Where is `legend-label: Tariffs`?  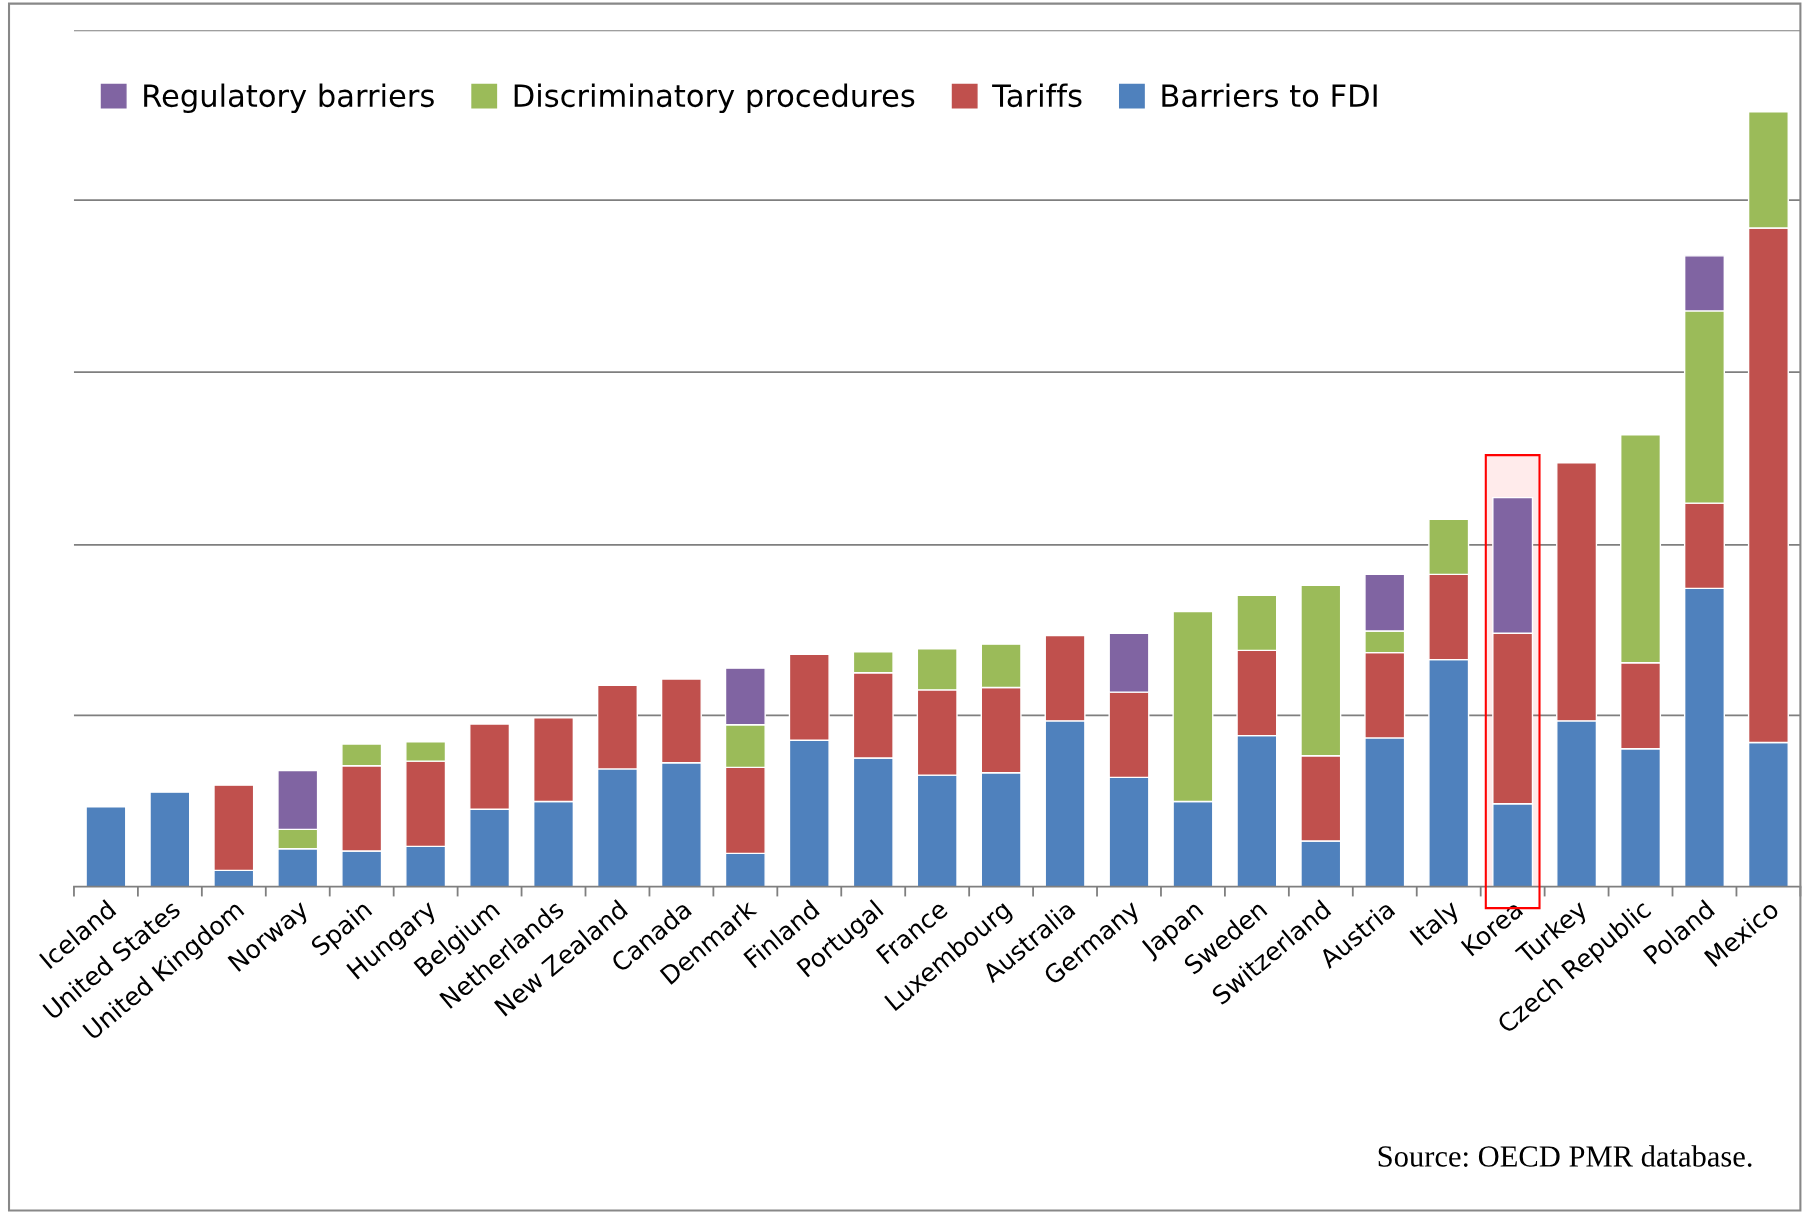 legend-label: Tariffs is located at coordinates (1037, 95).